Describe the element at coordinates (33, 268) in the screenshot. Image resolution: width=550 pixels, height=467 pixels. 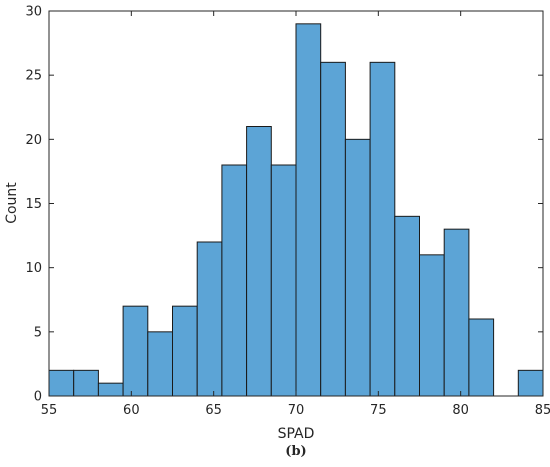
I see `y-tick-label: 10` at that location.